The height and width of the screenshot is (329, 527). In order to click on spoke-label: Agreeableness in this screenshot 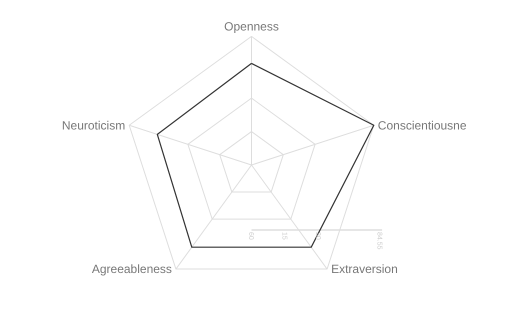, I will do `click(132, 269)`.